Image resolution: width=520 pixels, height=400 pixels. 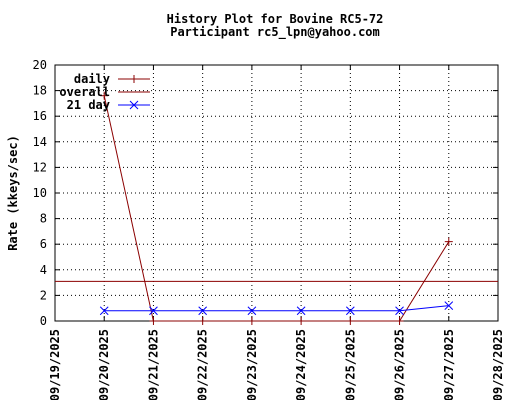 I want to click on y-tick-label: 12, so click(x=40, y=167).